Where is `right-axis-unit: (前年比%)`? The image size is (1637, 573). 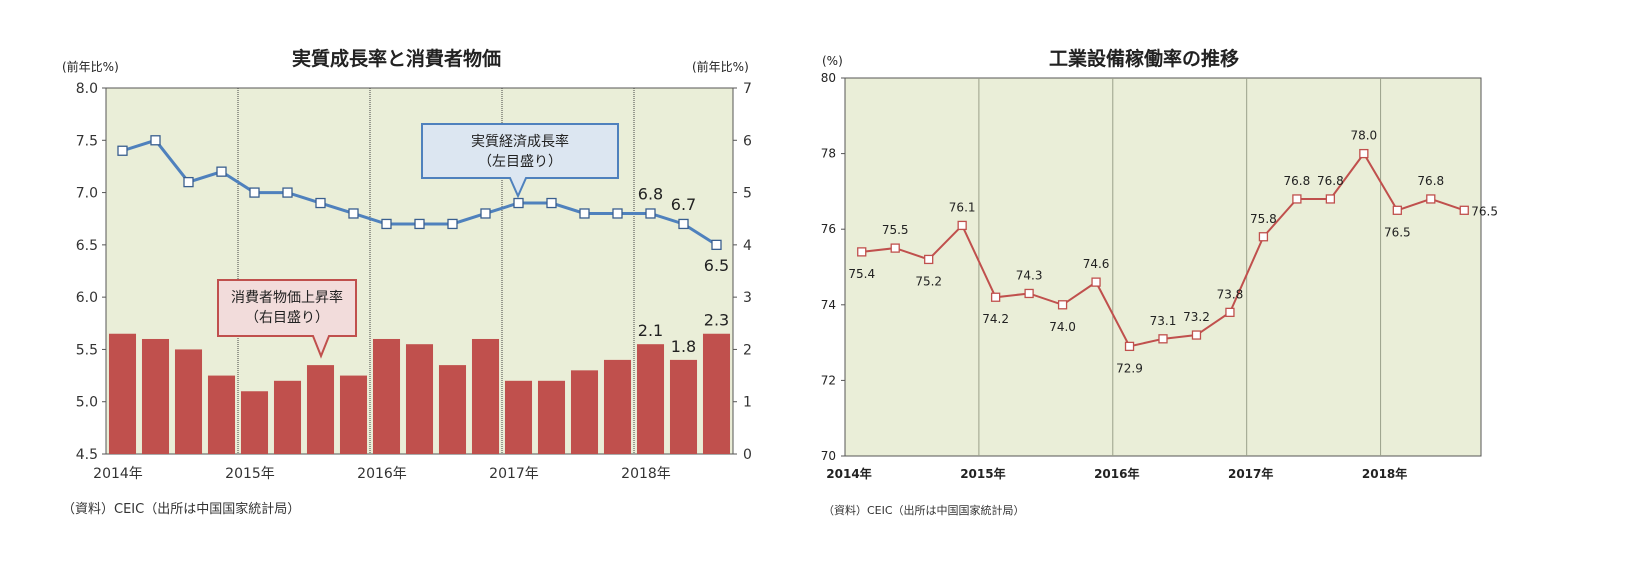
right-axis-unit: (前年比%) is located at coordinates (720, 67).